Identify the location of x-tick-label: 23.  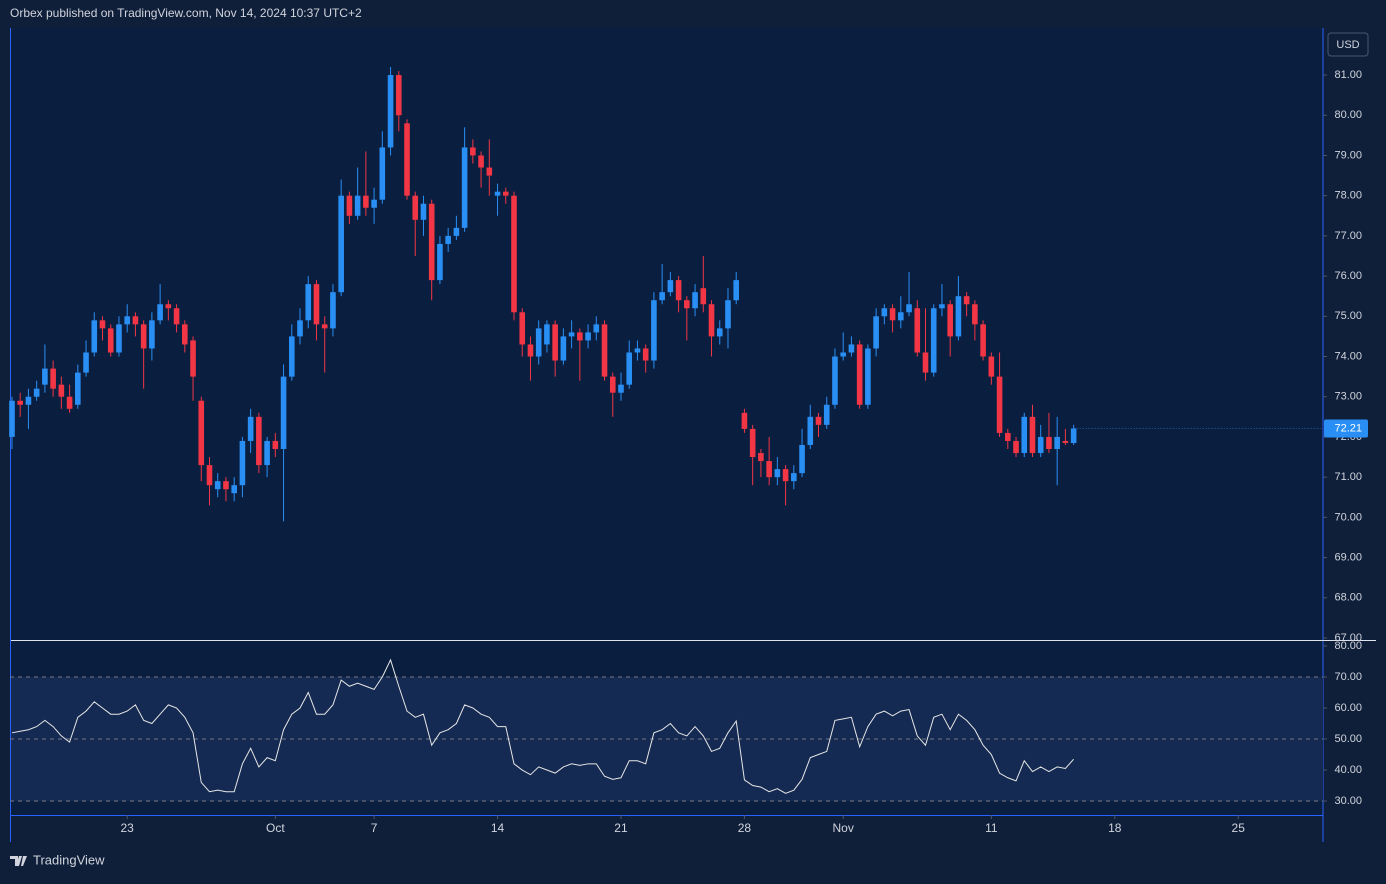
(128, 828).